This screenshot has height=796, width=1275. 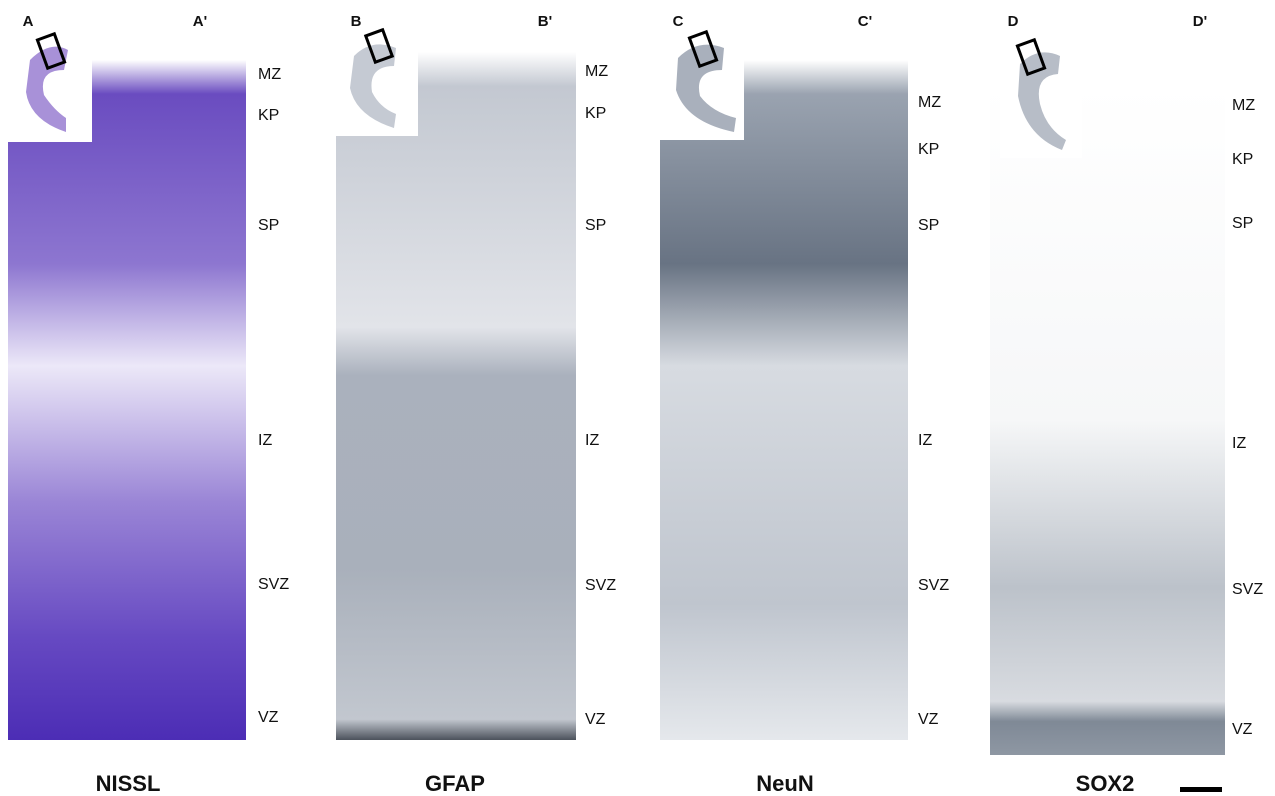 I want to click on panel-letter-prime: C', so click(x=865, y=21).